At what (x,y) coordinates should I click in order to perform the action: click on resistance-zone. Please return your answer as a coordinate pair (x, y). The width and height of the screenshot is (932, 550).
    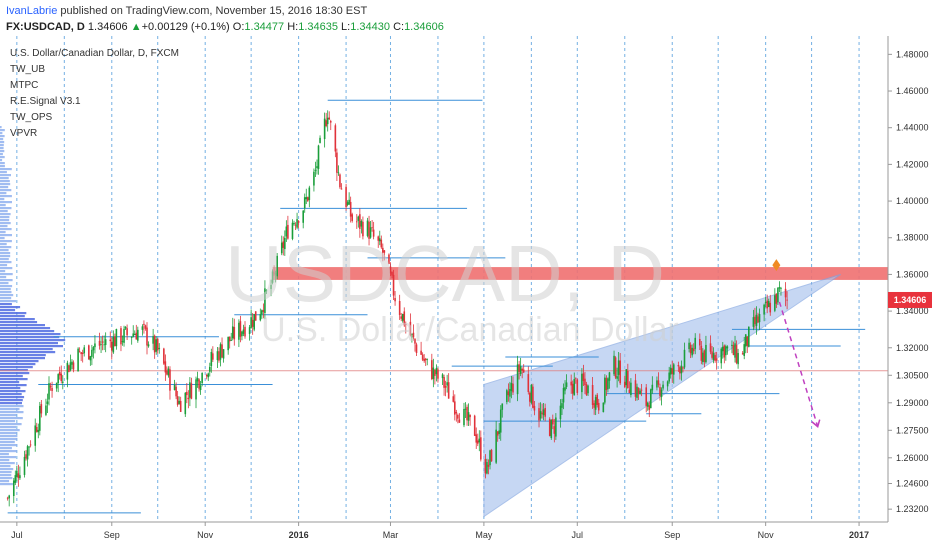
    Looking at the image, I should click on (580, 273).